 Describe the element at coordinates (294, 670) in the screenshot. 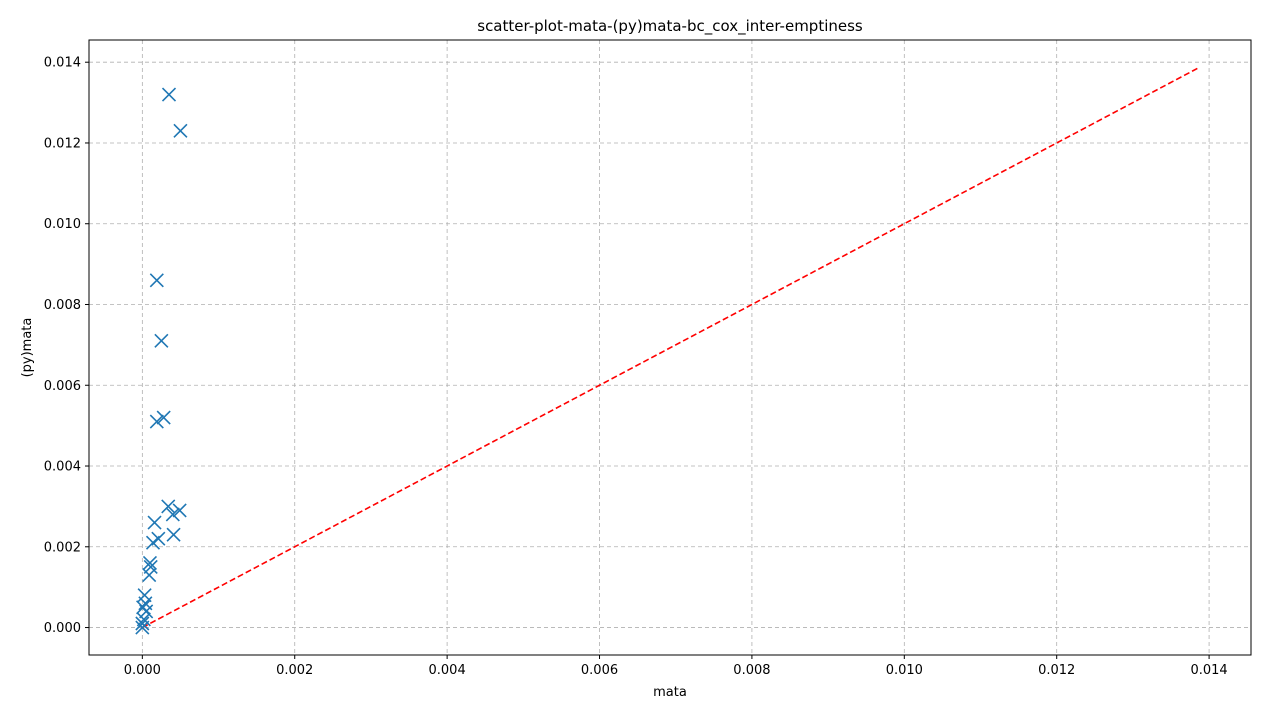

I see `x-tick-label: 0.002` at that location.